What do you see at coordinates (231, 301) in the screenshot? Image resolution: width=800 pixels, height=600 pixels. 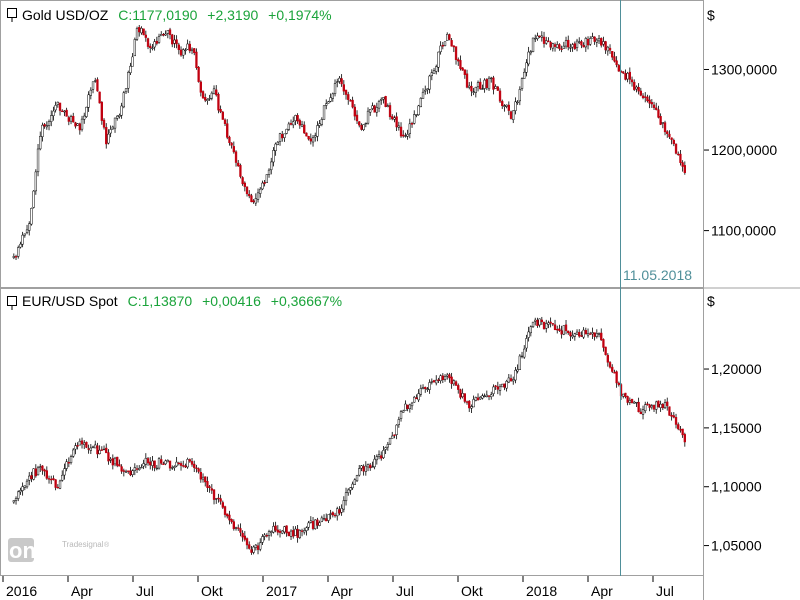 I see `eurusd-change-abs: +0,00416` at bounding box center [231, 301].